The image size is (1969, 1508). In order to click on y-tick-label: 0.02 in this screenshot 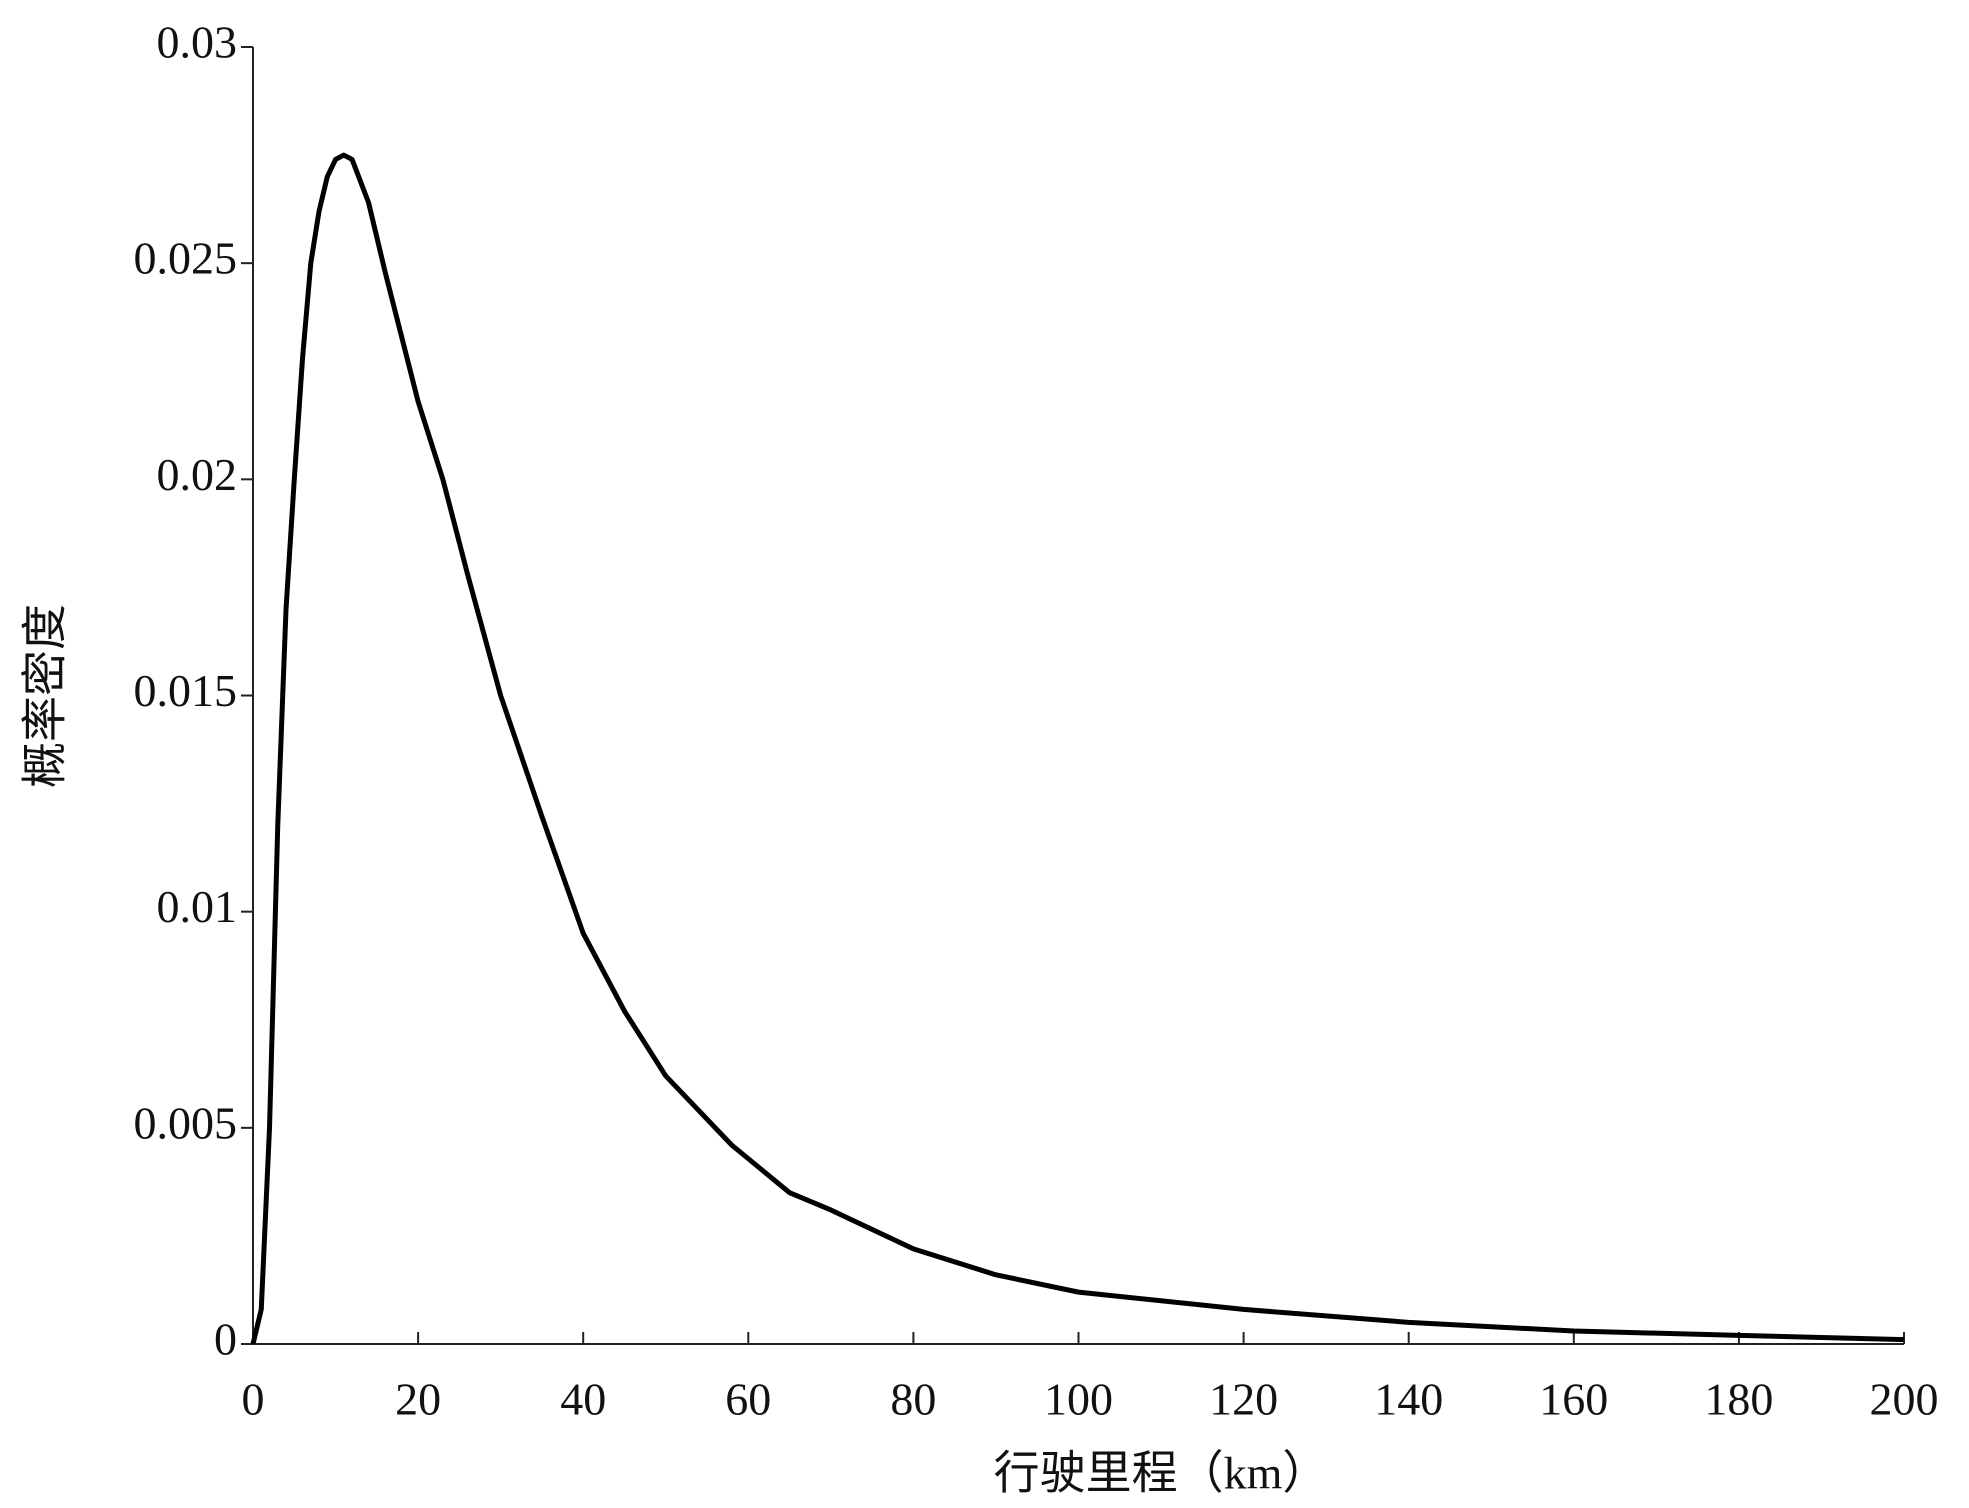, I will do `click(197, 474)`.